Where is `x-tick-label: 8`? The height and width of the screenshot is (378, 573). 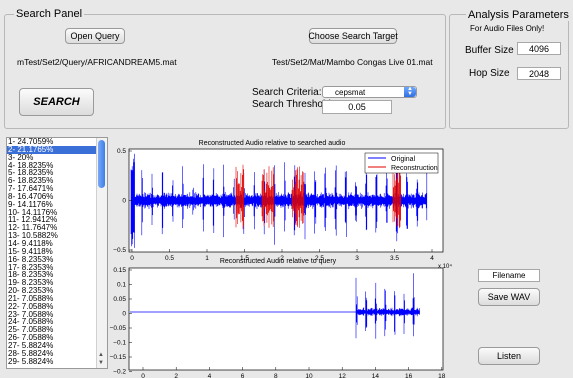 x-tick-label: 8 is located at coordinates (276, 375).